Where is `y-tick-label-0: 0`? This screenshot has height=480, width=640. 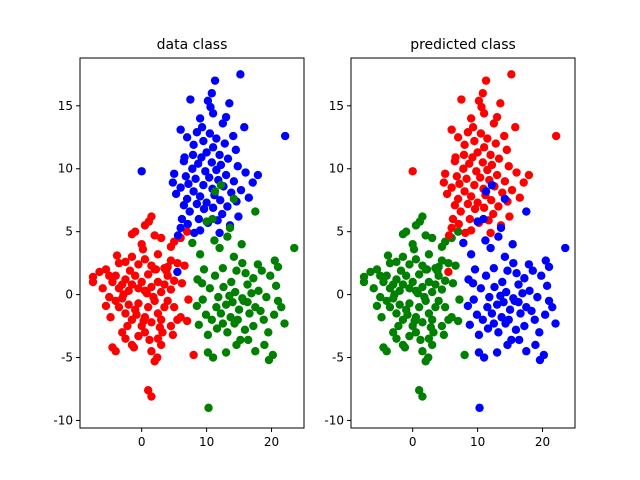
y-tick-label-0: 0 is located at coordinates (340, 295).